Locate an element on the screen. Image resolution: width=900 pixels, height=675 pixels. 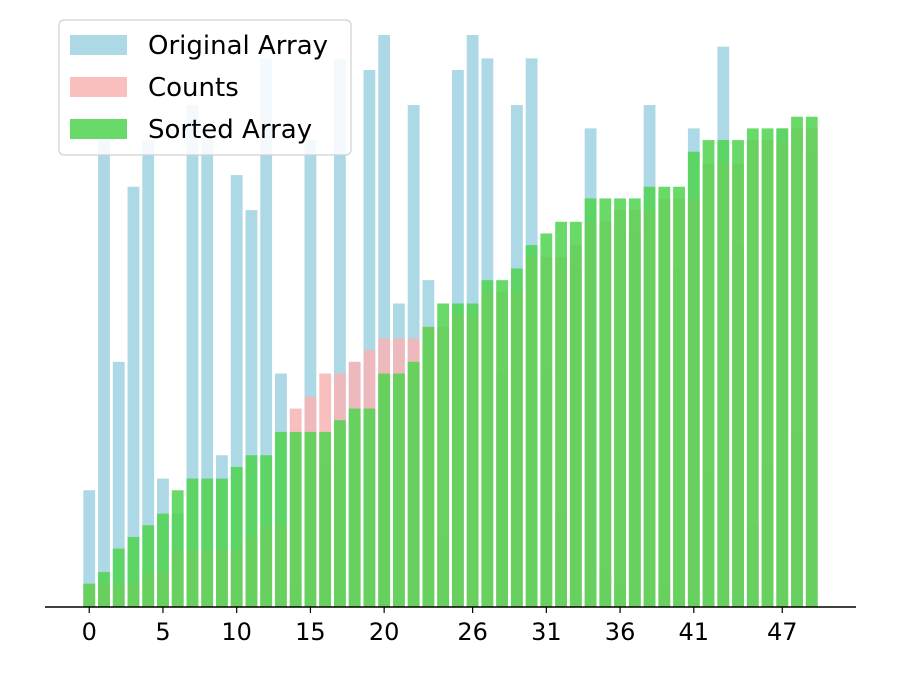
x-tick-label-26: 26 is located at coordinates (472, 632).